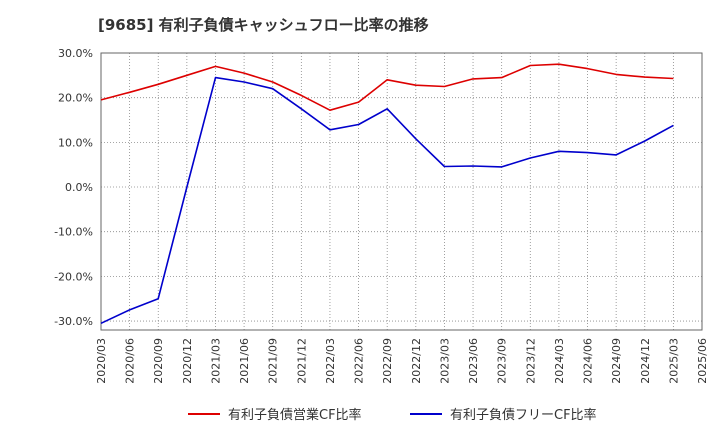 The width and height of the screenshot is (720, 440). Describe the element at coordinates (392, 415) in the screenshot. I see `legend: 有利子負債営業CF比率 有利子負債フリーCF比率` at that location.